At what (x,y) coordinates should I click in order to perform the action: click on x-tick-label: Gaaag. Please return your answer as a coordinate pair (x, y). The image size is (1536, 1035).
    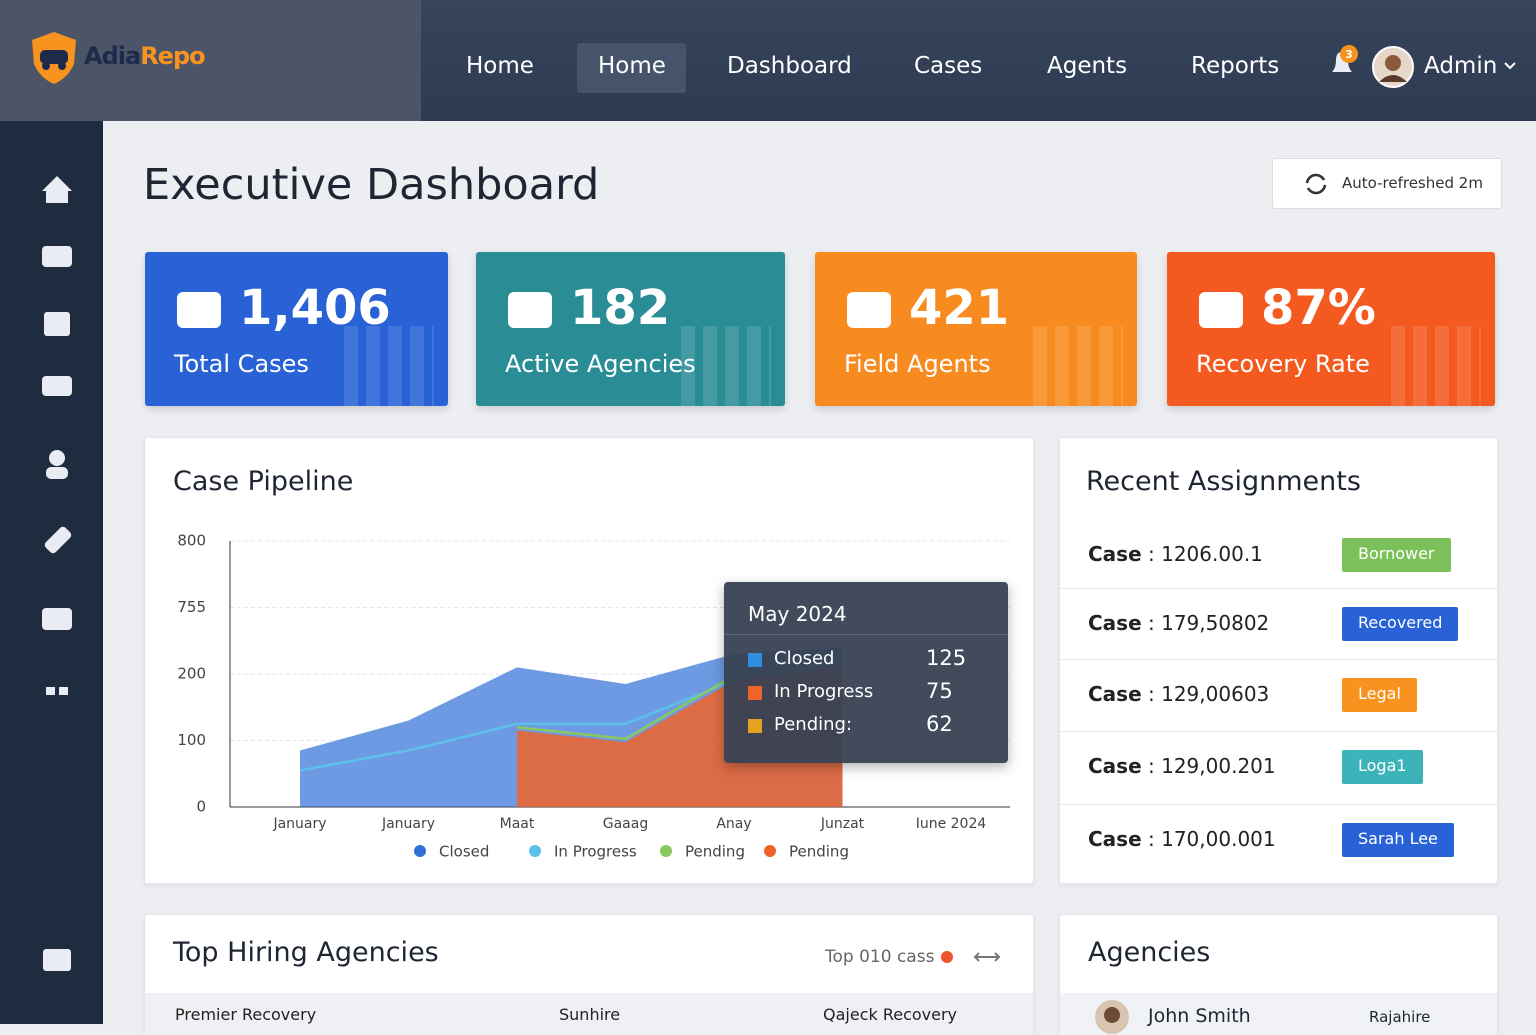
    Looking at the image, I should click on (625, 824).